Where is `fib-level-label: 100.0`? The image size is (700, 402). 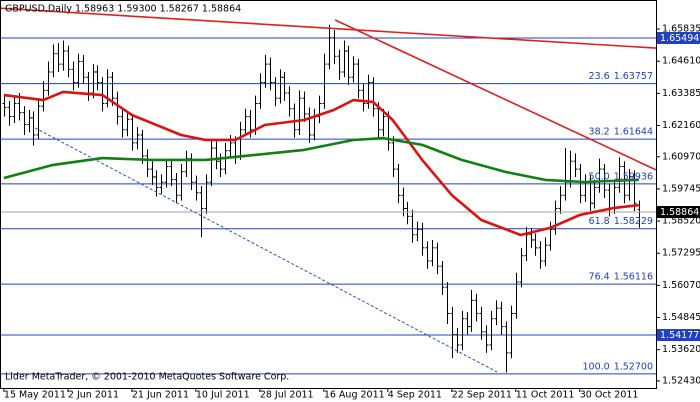 fib-level-label: 100.0 is located at coordinates (596, 366).